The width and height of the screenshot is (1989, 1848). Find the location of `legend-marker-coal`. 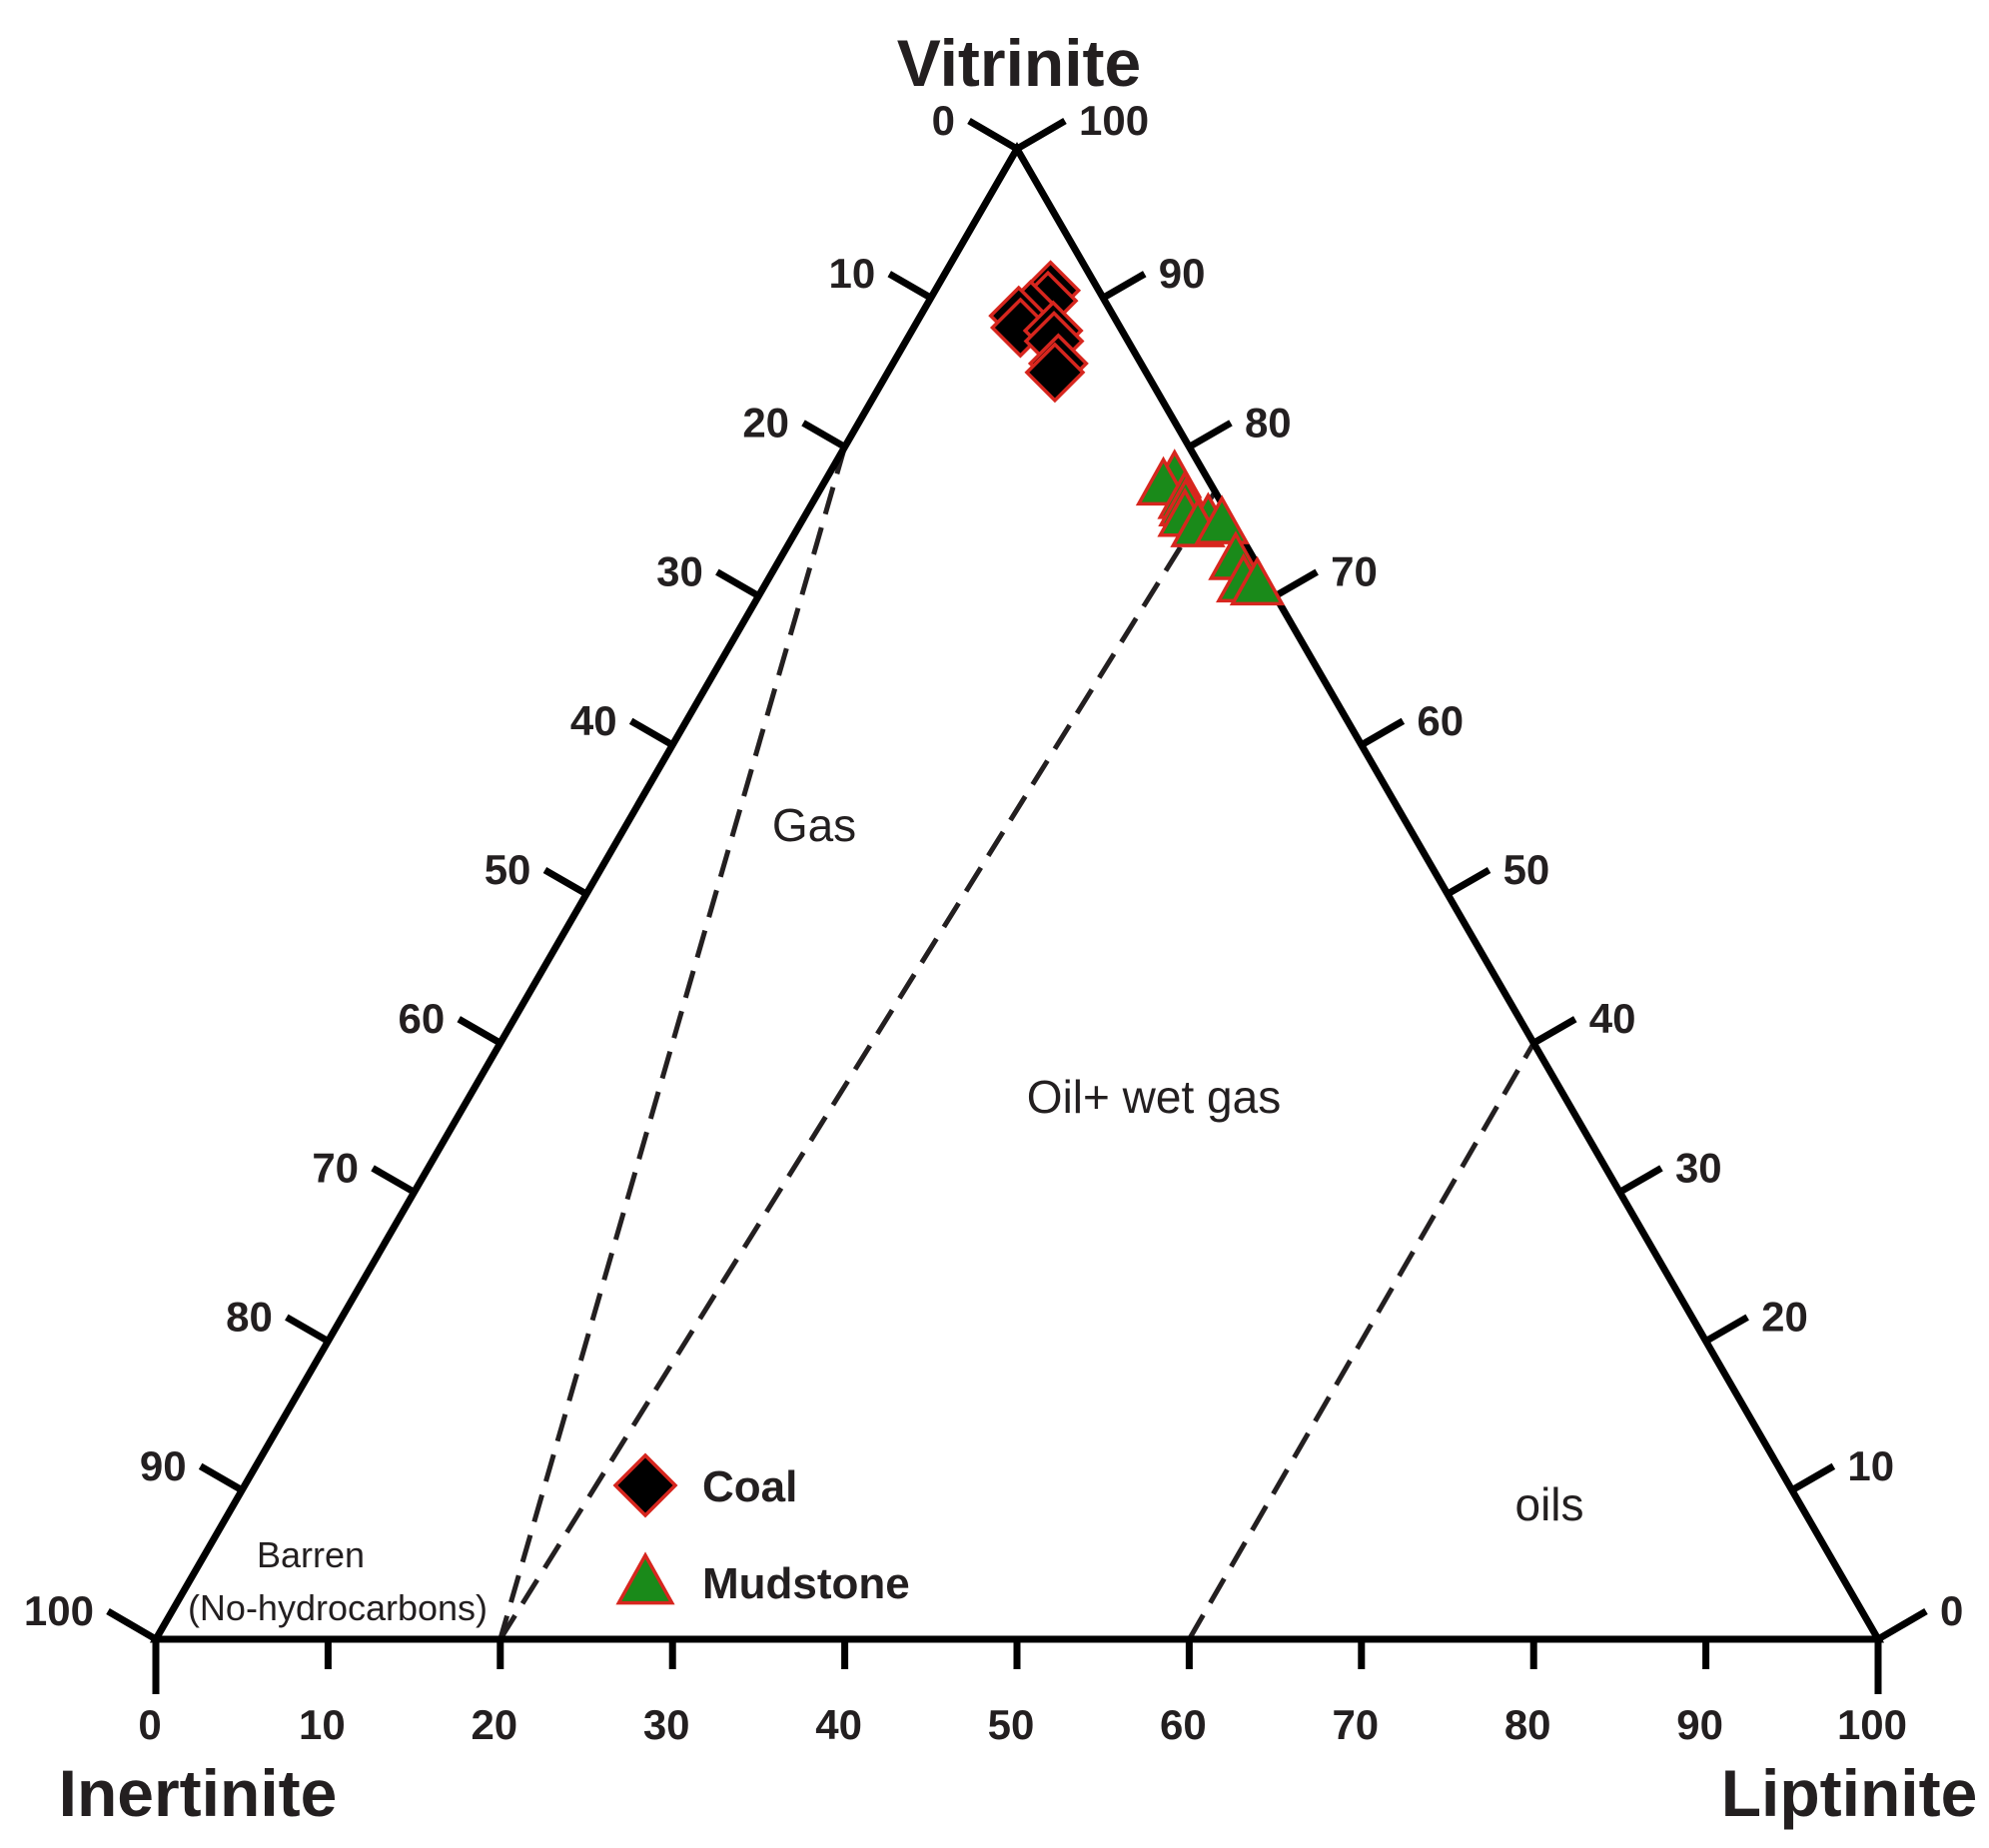

legend-marker-coal is located at coordinates (645, 1485).